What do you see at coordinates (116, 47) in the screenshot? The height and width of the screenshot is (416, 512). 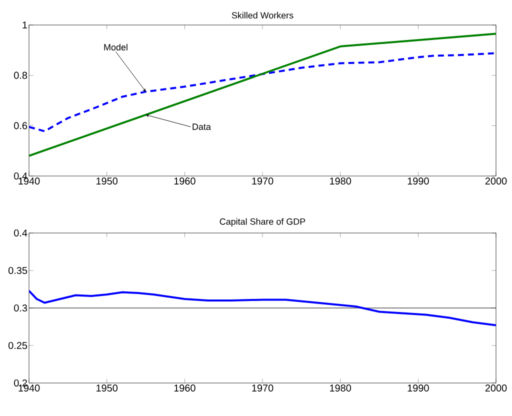 I see `text: Model` at bounding box center [116, 47].